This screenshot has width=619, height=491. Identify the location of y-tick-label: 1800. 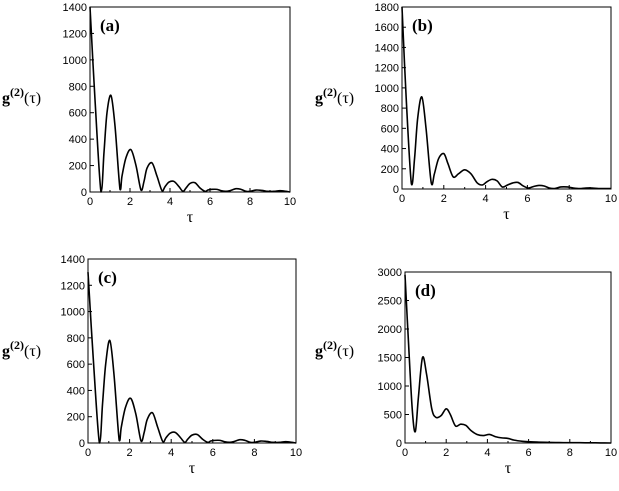
(387, 8).